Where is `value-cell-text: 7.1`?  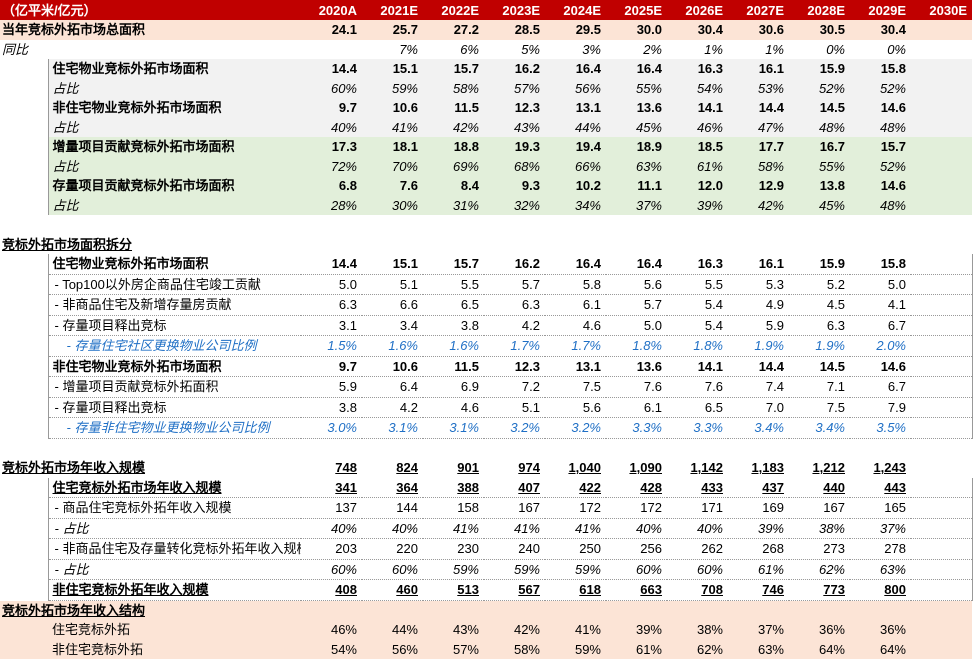
value-cell-text: 7.1 is located at coordinates (836, 386).